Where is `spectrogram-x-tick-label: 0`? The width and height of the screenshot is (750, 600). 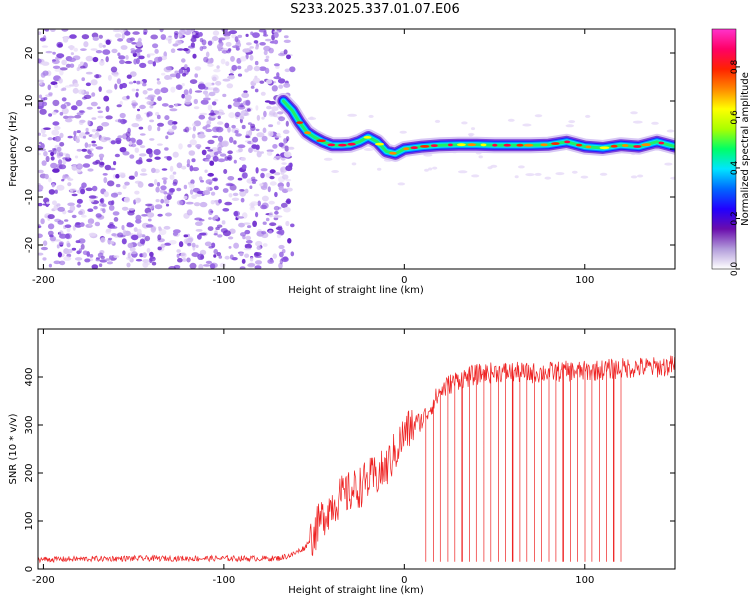
spectrogram-x-tick-label: 0 is located at coordinates (404, 280).